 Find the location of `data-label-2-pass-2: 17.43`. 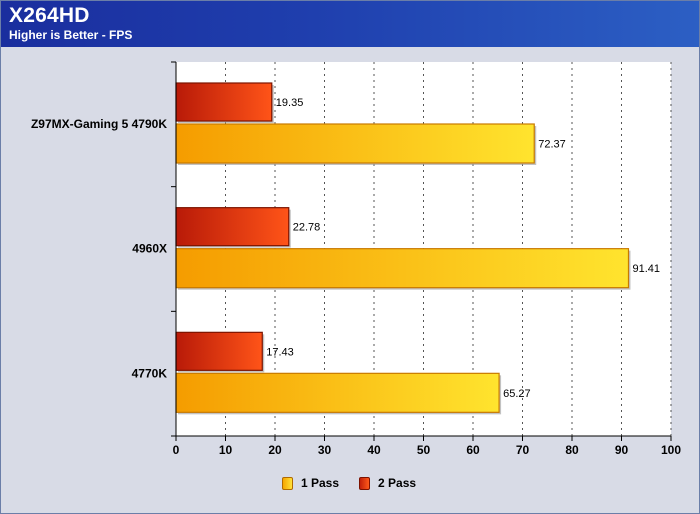

data-label-2-pass-2: 17.43 is located at coordinates (280, 352).